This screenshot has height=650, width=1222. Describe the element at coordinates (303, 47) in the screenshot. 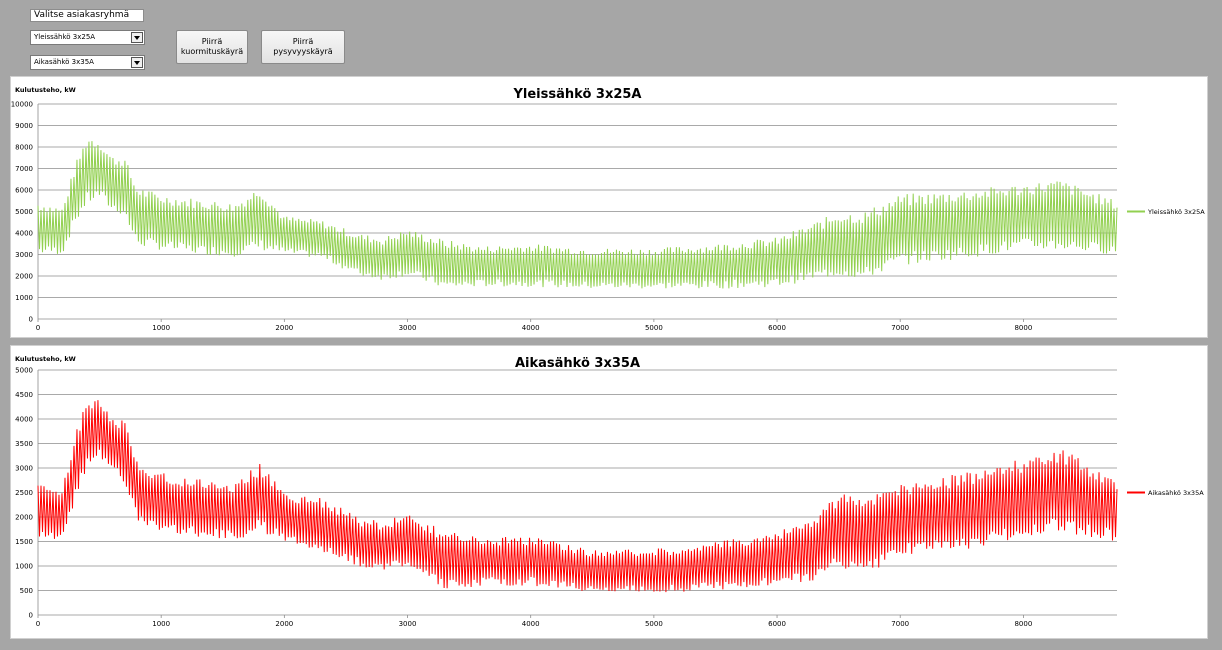

I see `draw-duration-curve-button: Piirrä pysyvyyskäyrä` at that location.